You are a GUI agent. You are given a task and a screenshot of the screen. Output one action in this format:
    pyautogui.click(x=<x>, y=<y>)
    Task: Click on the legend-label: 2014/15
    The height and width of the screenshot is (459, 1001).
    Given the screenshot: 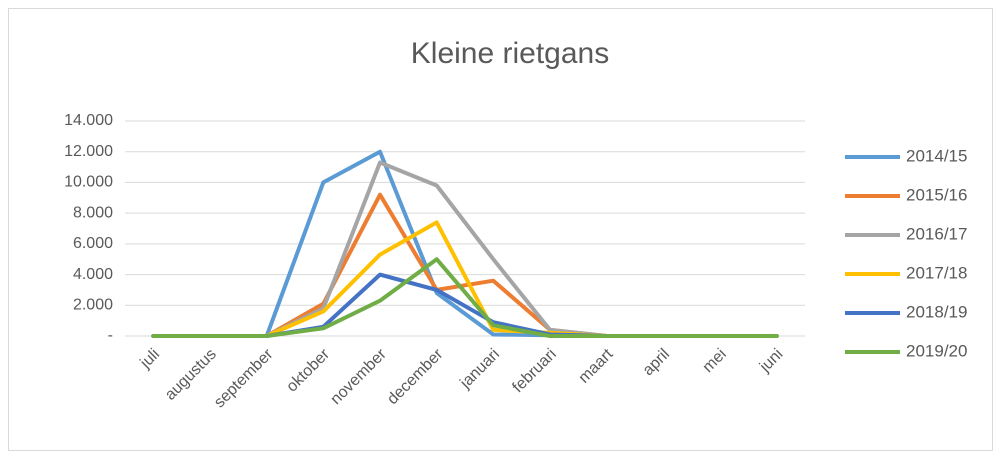 What is the action you would take?
    pyautogui.click(x=936, y=155)
    